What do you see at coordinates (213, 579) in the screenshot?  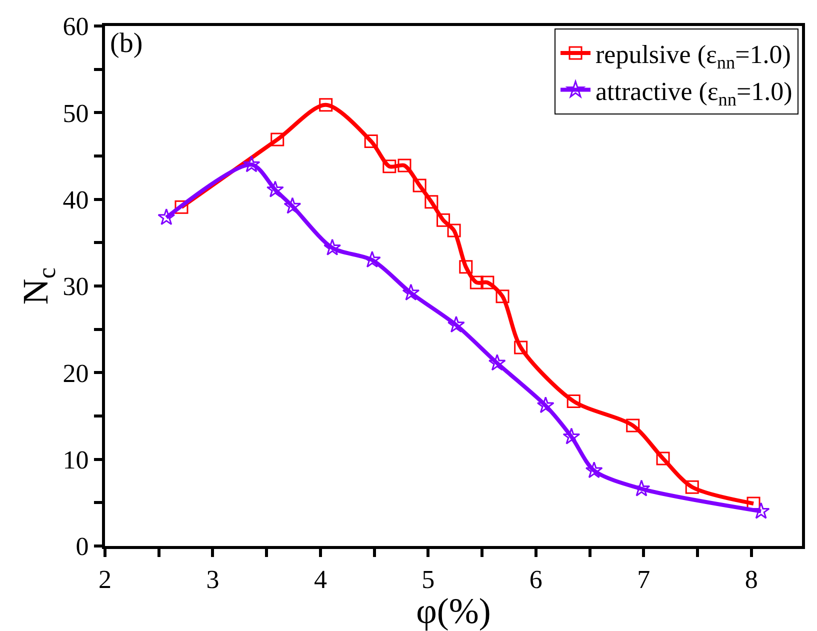 I see `x-tick-label: 3` at bounding box center [213, 579].